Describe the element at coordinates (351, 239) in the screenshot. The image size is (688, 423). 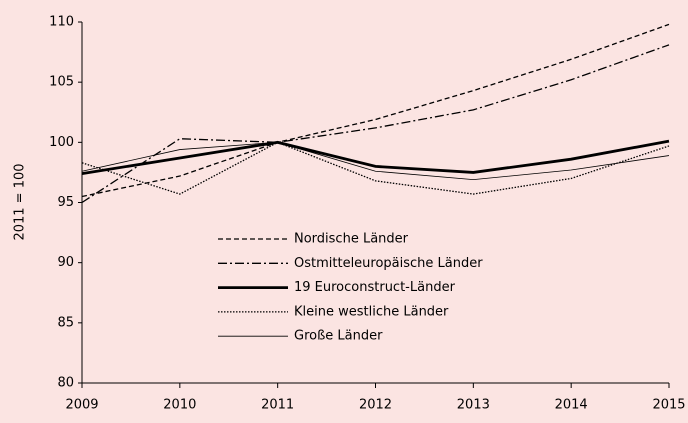
I see `legend-label: Nordische Länder` at that location.